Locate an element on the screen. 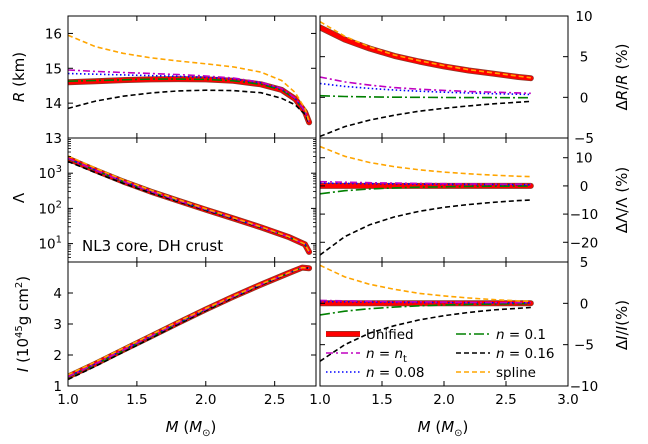  annotation-model: NL3 core, DH crust is located at coordinates (152, 246).